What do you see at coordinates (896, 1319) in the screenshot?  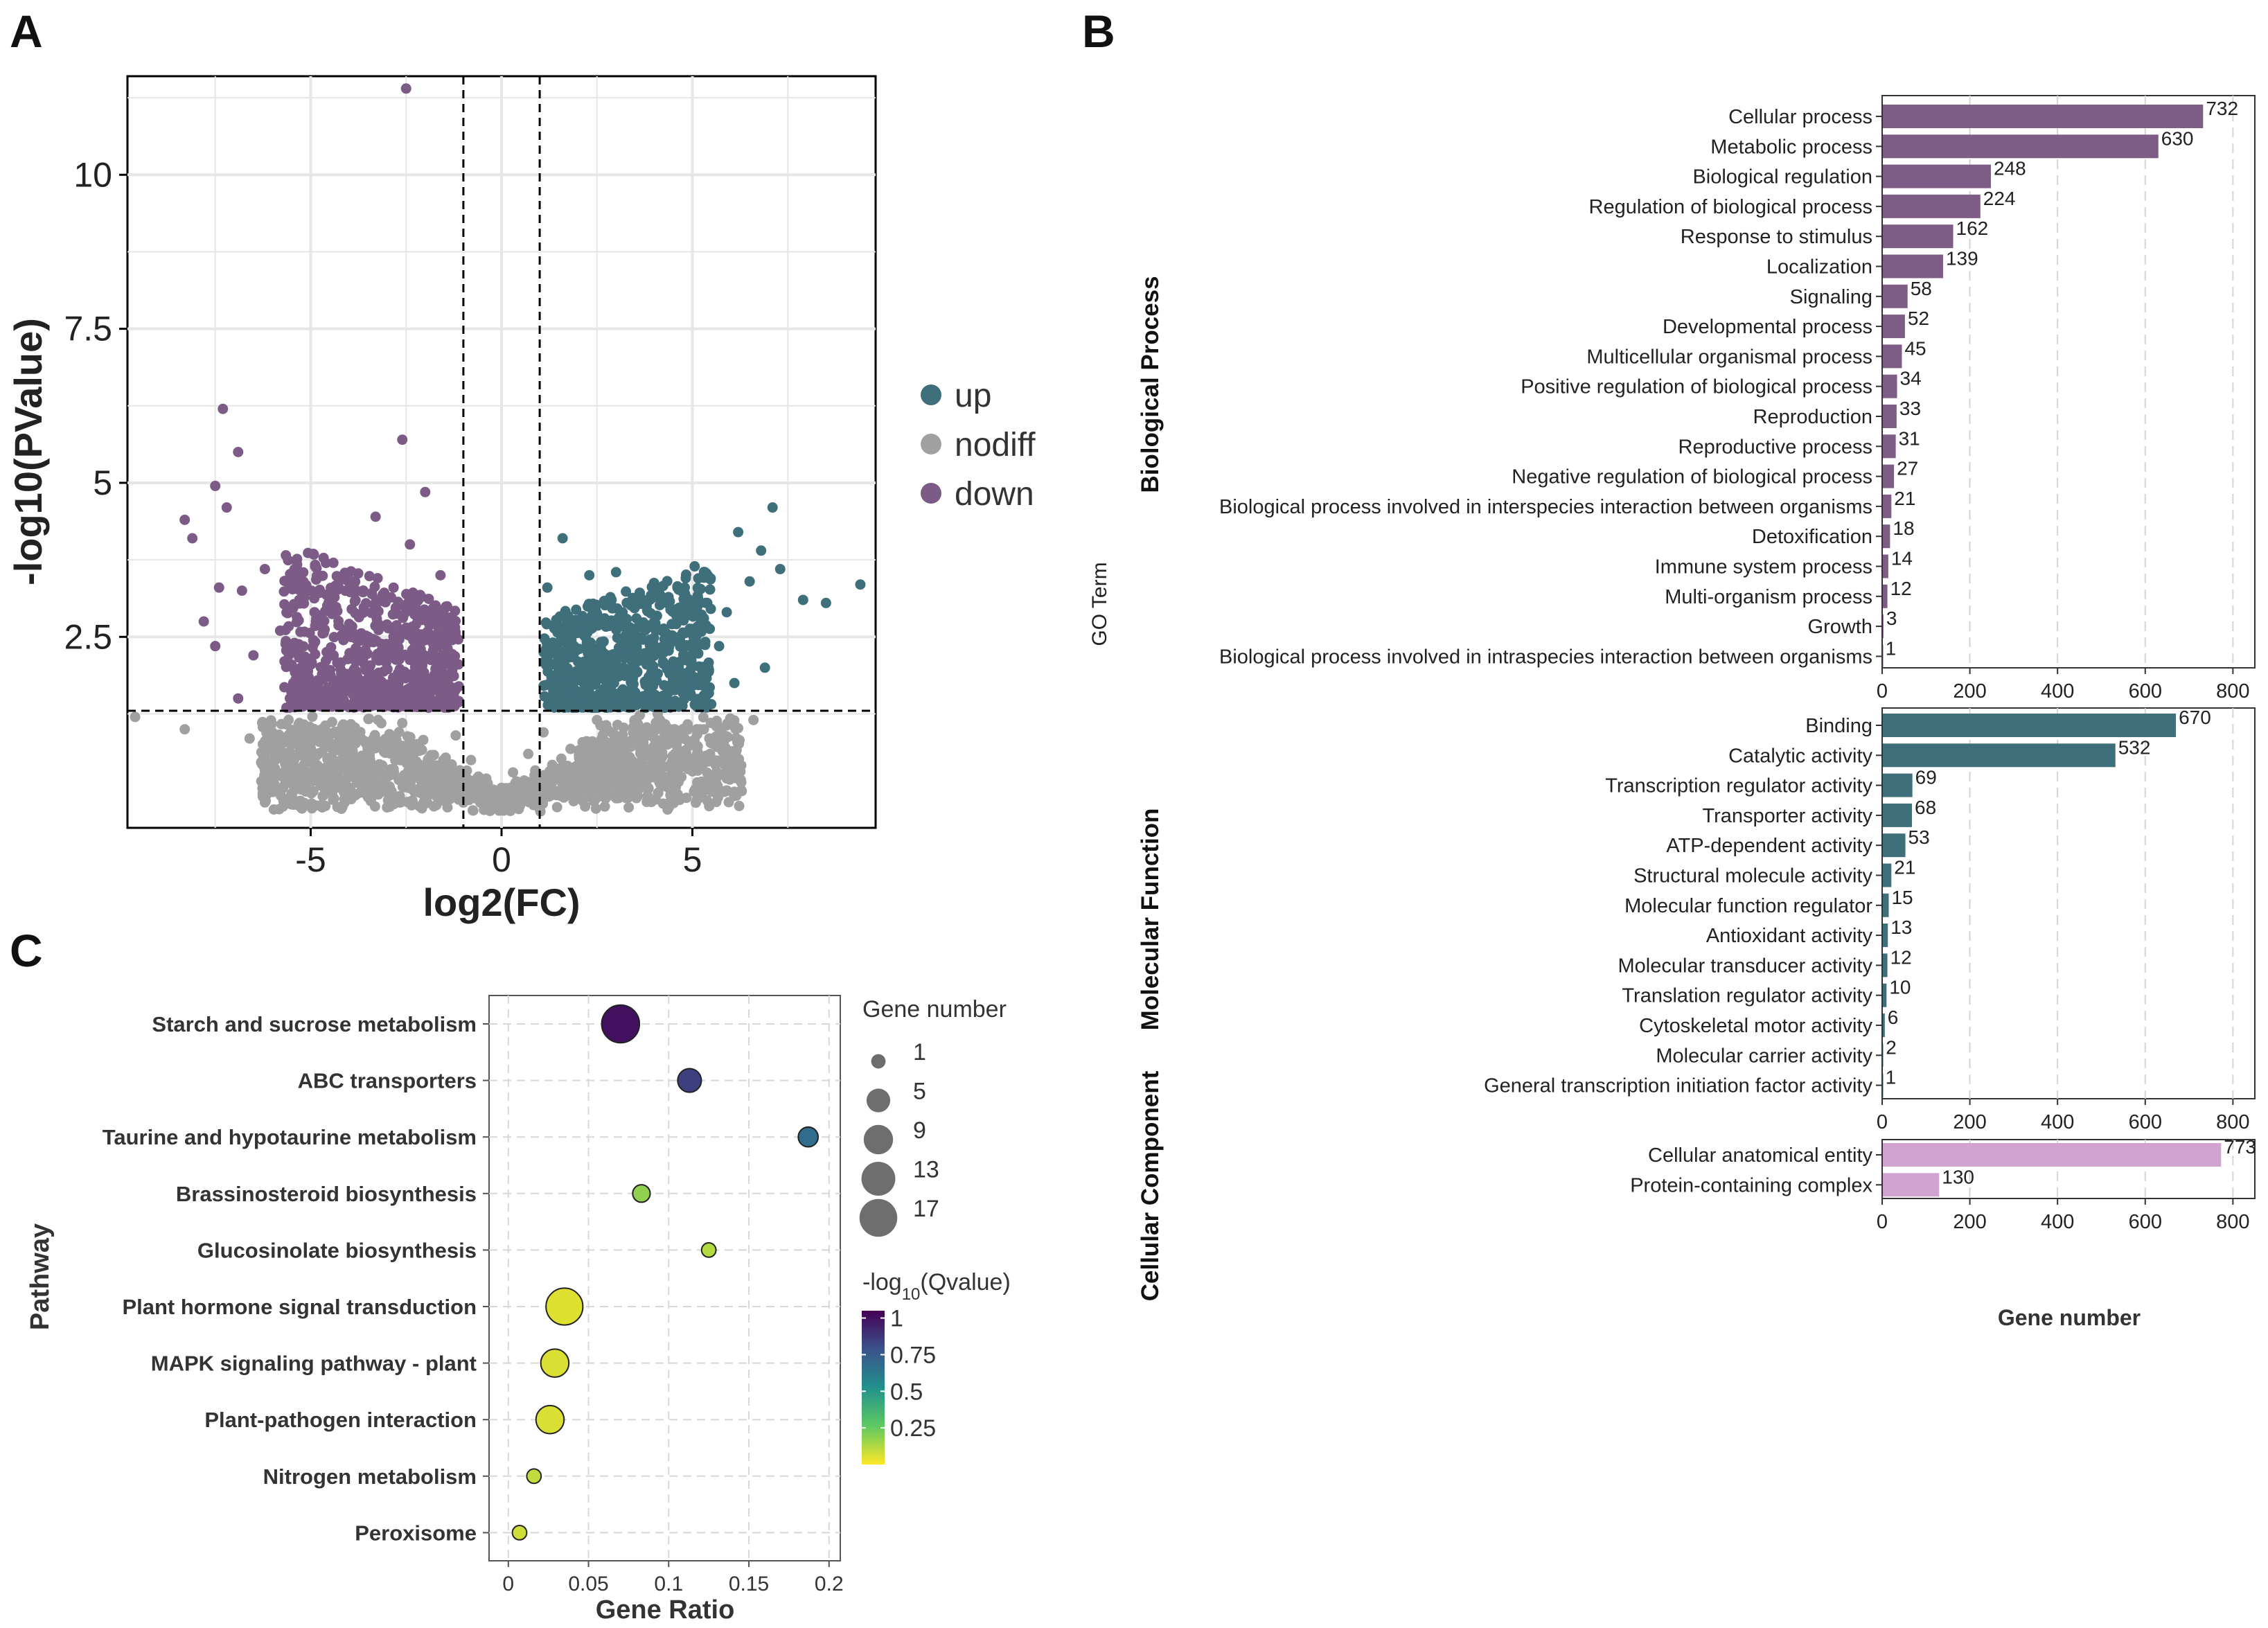 I see `color-legend-label: 1` at bounding box center [896, 1319].